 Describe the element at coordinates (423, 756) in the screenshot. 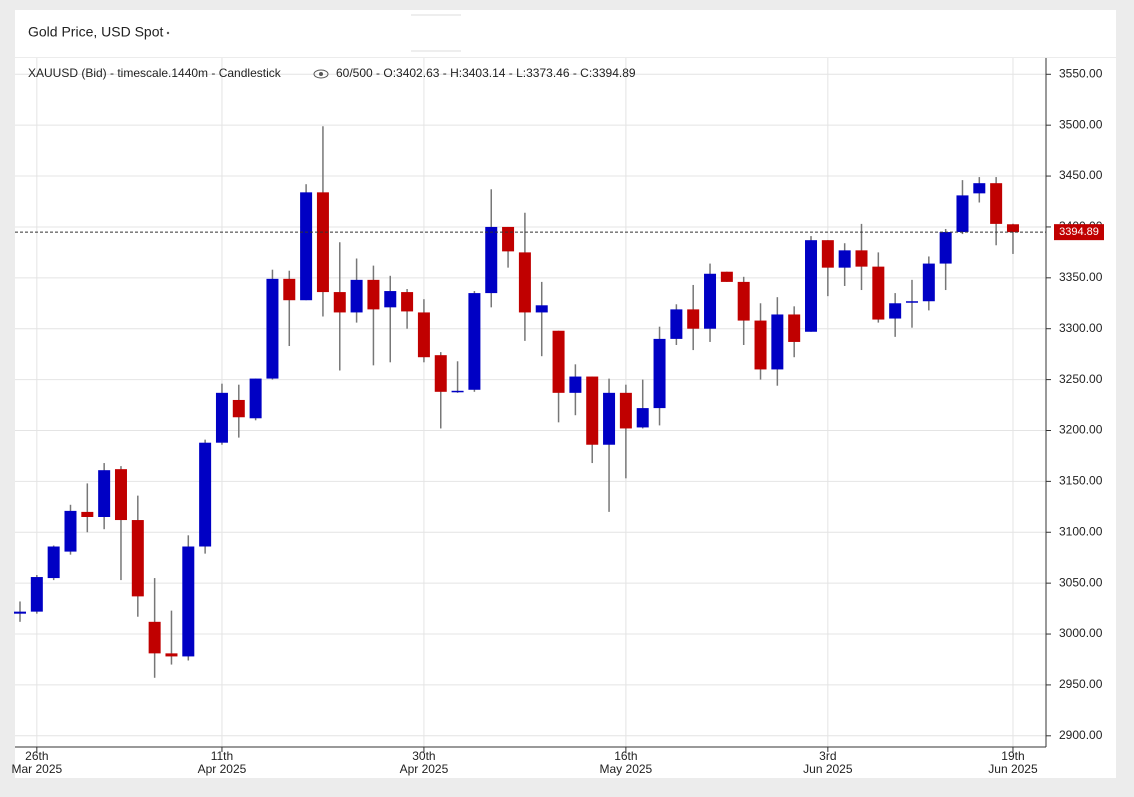

I see `x-tick-label: 30th` at that location.